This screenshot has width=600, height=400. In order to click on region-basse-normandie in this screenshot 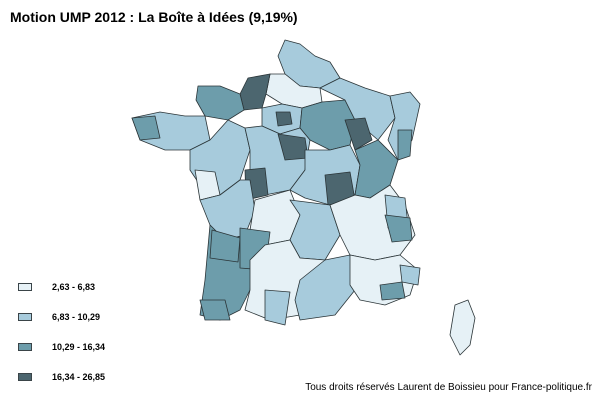, I will do `click(220, 103)`.